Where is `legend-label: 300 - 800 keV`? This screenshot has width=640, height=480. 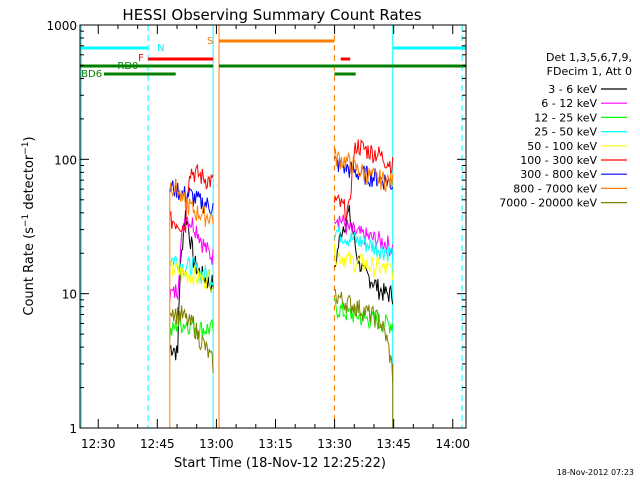 legend-label: 300 - 800 keV is located at coordinates (558, 174).